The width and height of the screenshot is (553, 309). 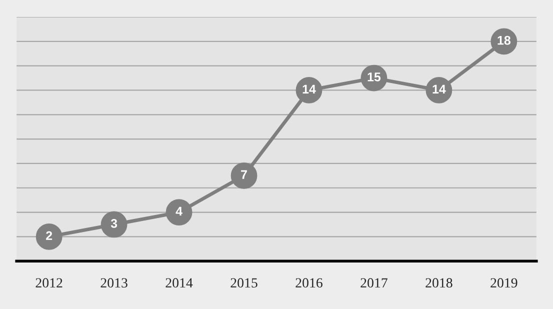 I want to click on x-tick-label: 2013, so click(x=114, y=283).